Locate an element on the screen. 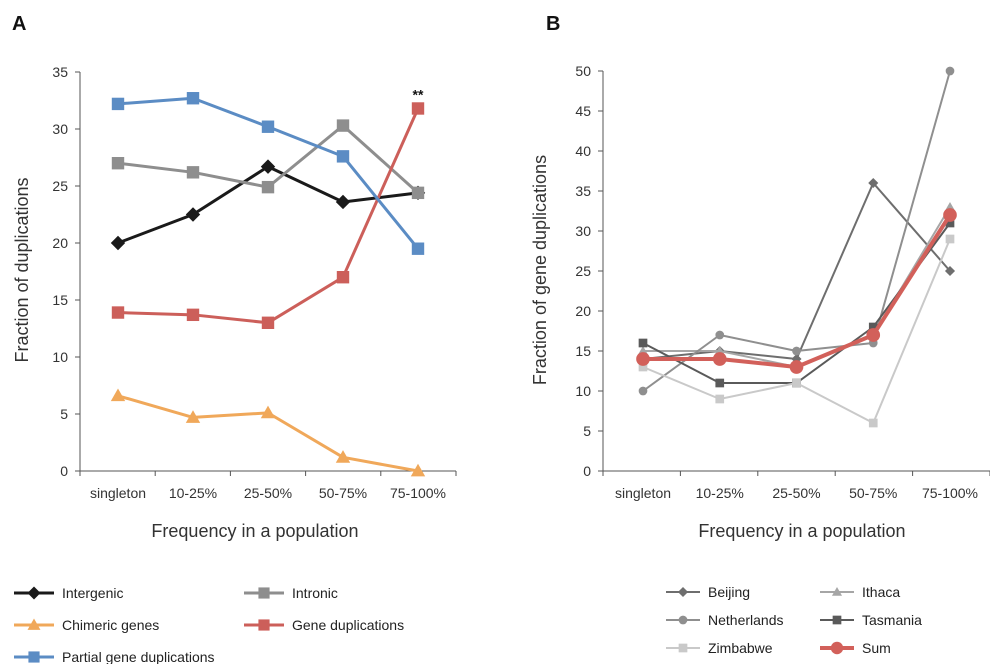  legend-label-intronic: Intronic is located at coordinates (315, 593).